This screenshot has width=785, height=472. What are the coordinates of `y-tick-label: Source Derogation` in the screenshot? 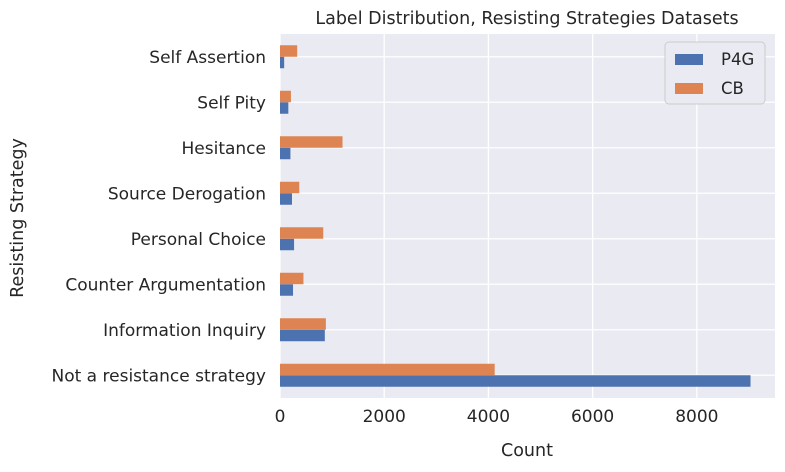 It's located at (187, 194).